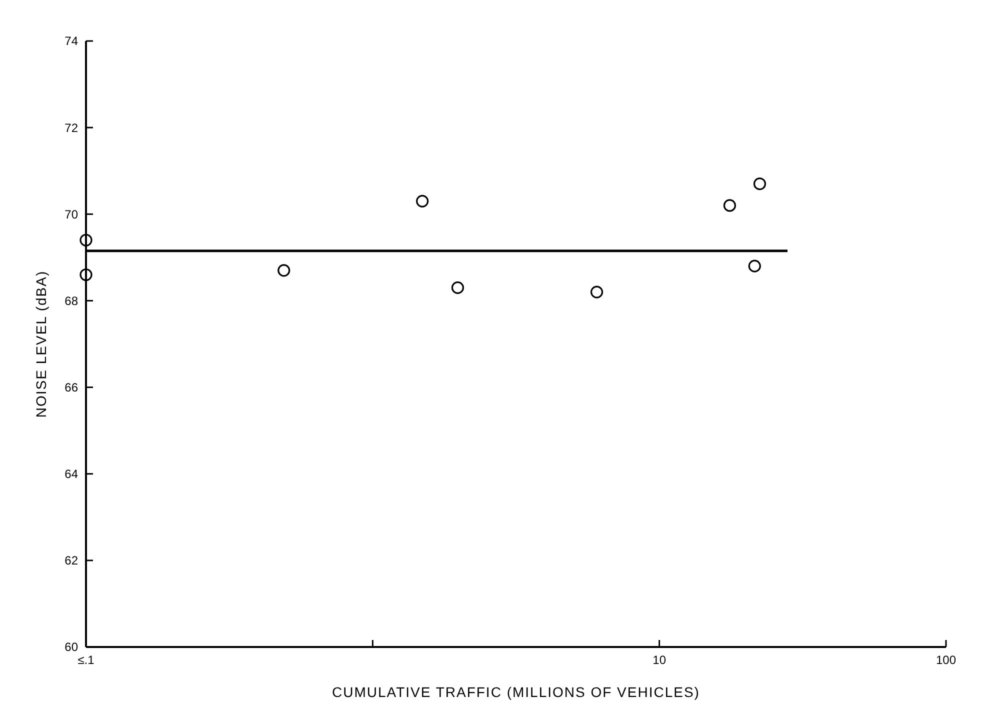  Describe the element at coordinates (86, 660) in the screenshot. I see `x-tick-label: ≤.1` at that location.